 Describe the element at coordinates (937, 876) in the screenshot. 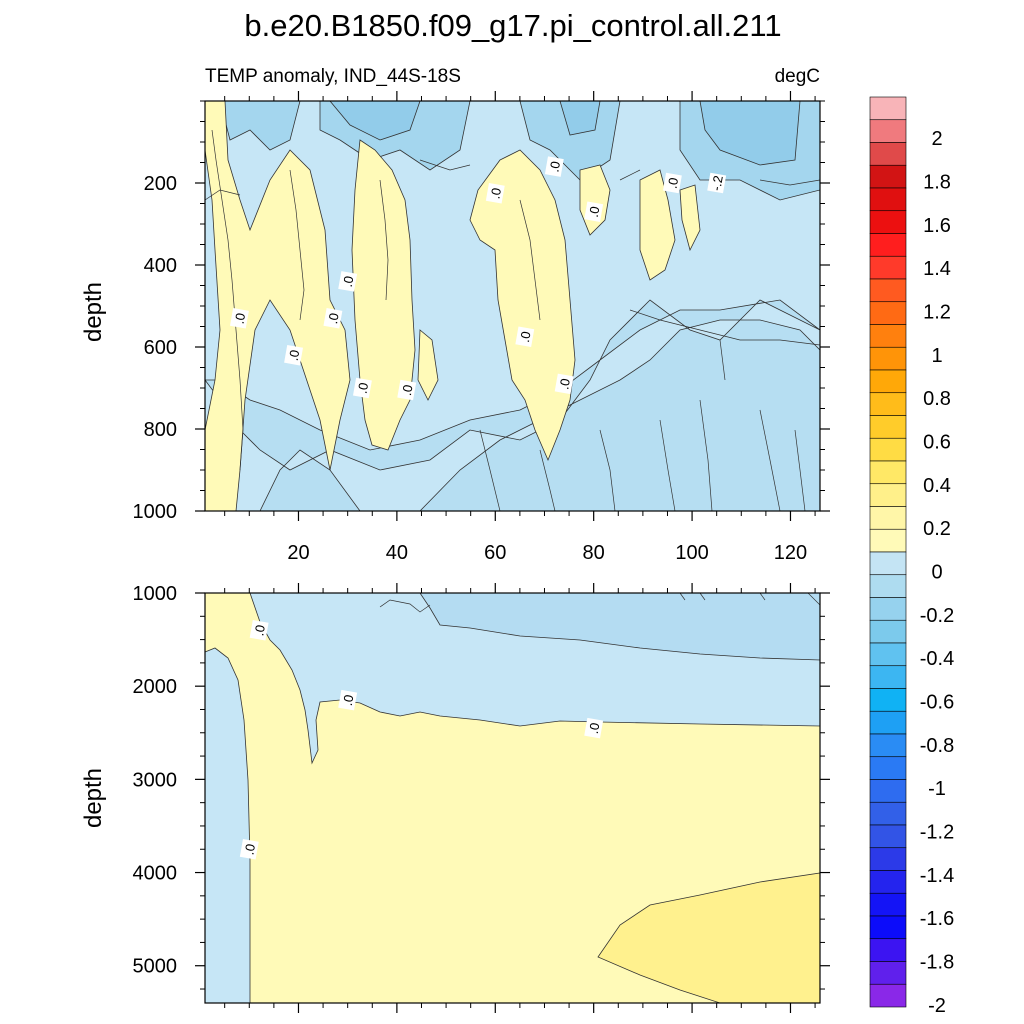

I see `colorbar-label: -1.4` at that location.